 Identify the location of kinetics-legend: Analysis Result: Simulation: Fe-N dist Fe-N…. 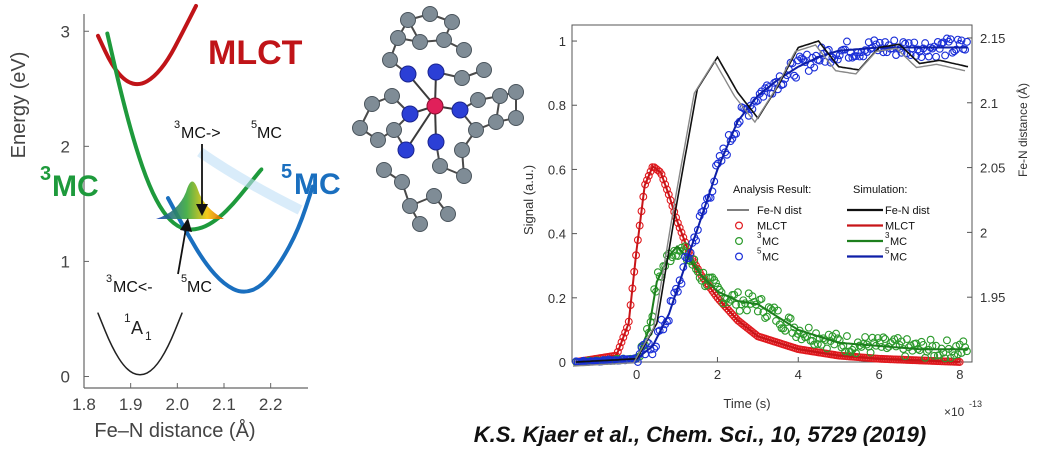
(828, 224).